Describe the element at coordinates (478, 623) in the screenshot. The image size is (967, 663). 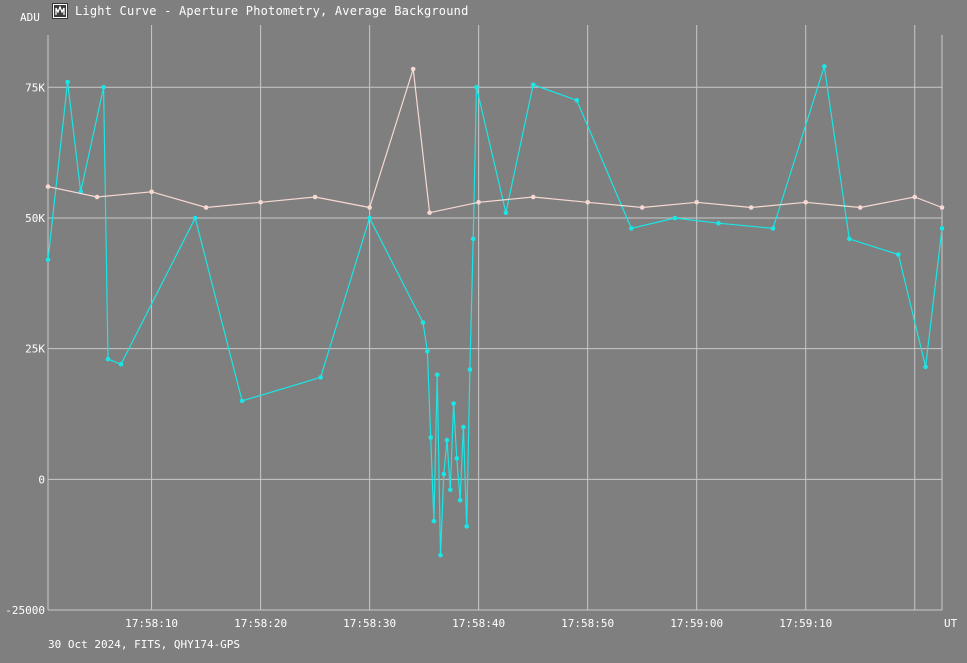
I see `x-tick-label: 17:58:40` at that location.